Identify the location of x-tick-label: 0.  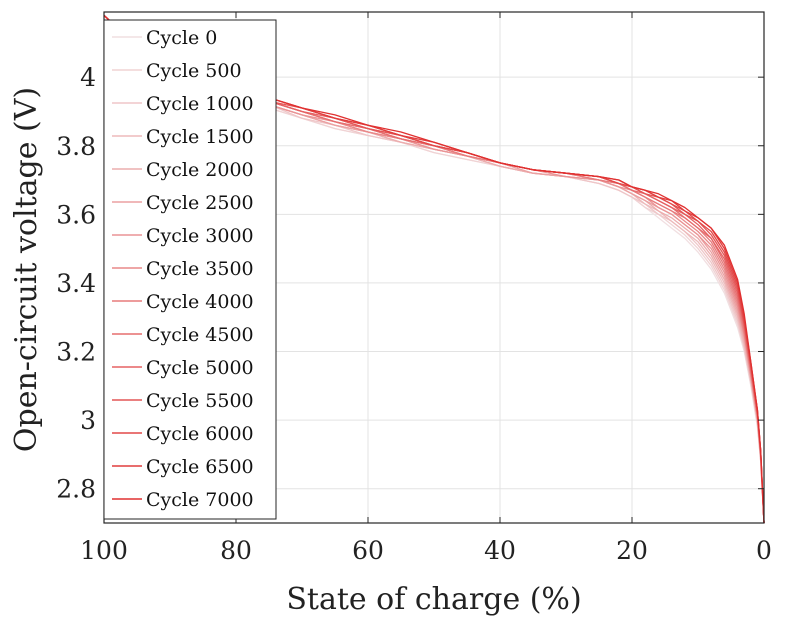
(764, 550).